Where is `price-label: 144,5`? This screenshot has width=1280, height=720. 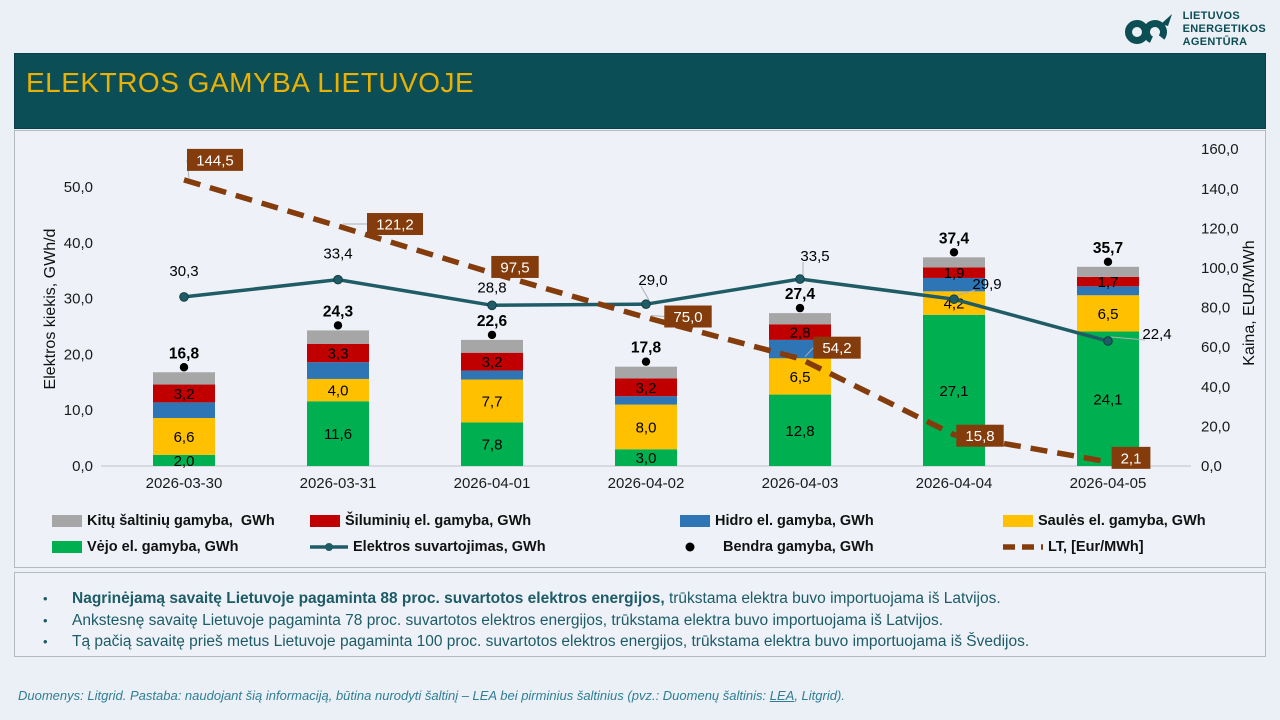
price-label: 144,5 is located at coordinates (215, 160).